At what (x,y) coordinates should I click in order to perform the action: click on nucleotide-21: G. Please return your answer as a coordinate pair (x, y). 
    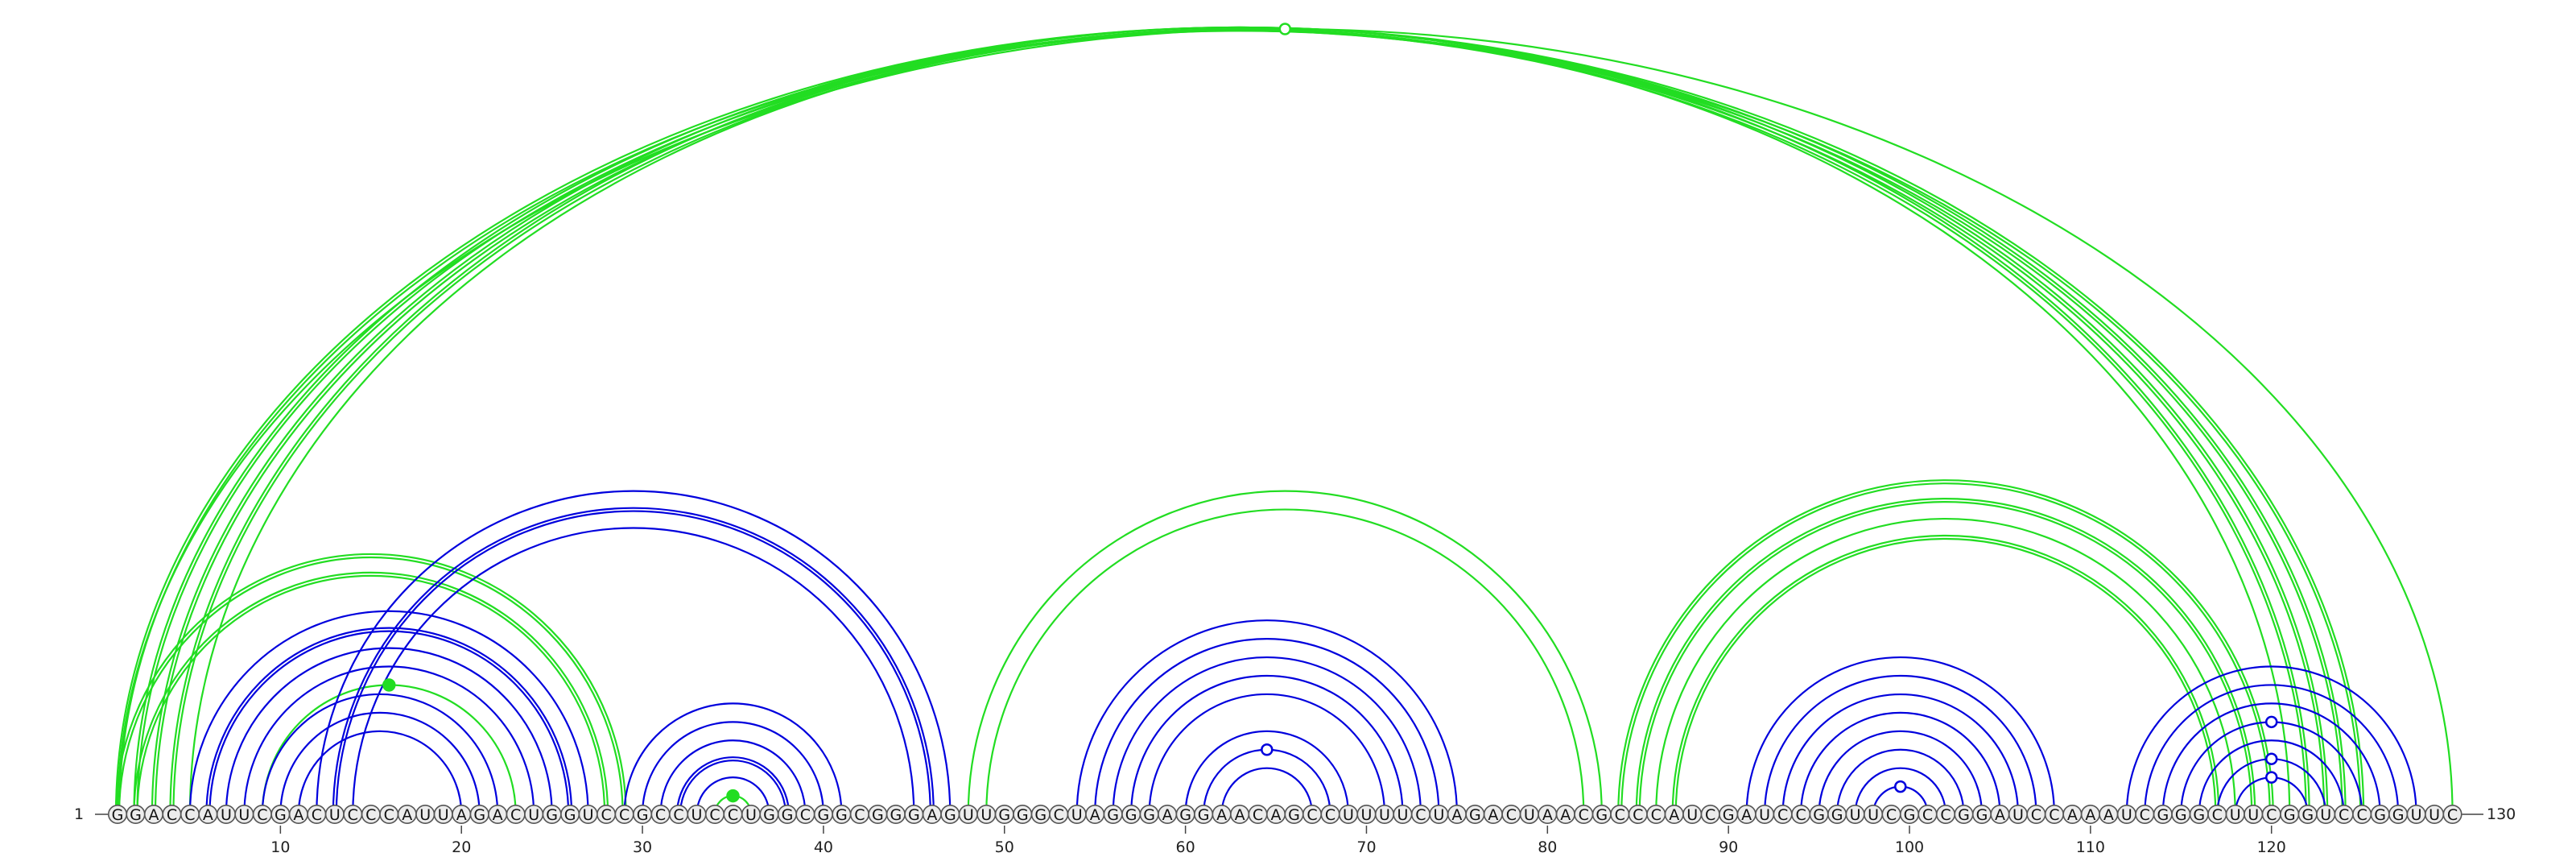
    Looking at the image, I should click on (479, 814).